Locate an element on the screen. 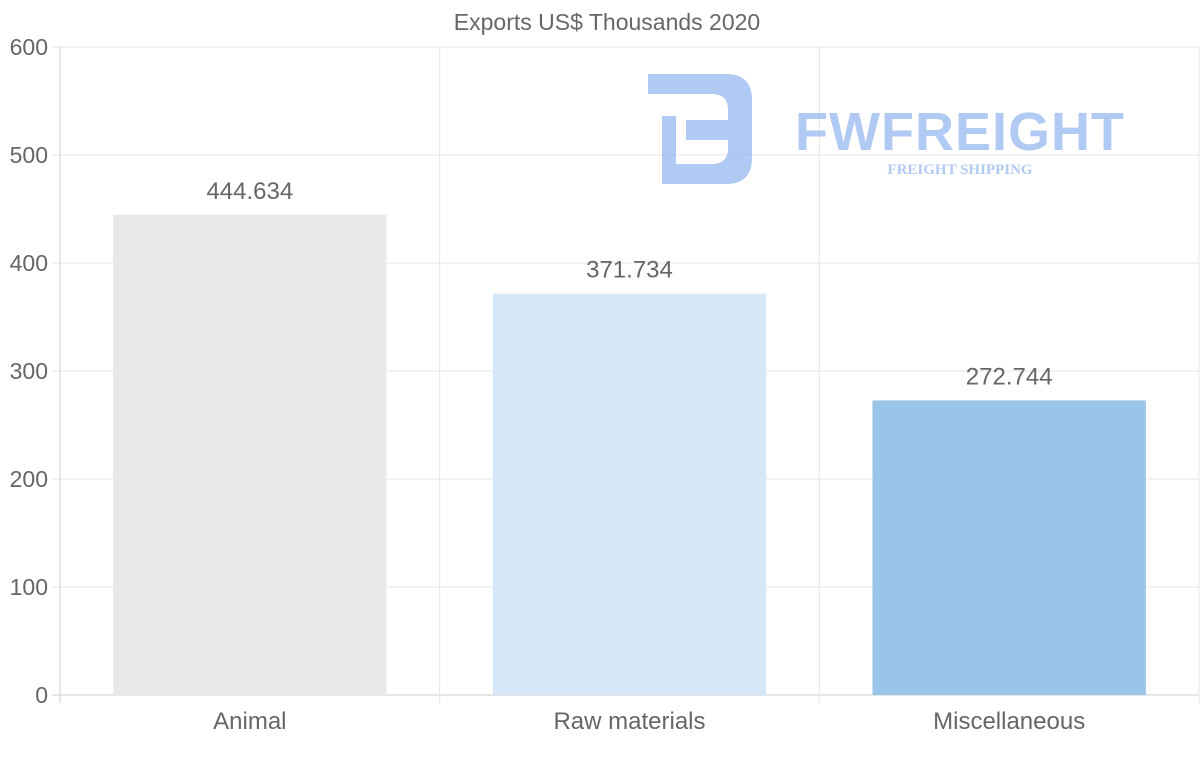  bar-raw-materials is located at coordinates (629, 494).